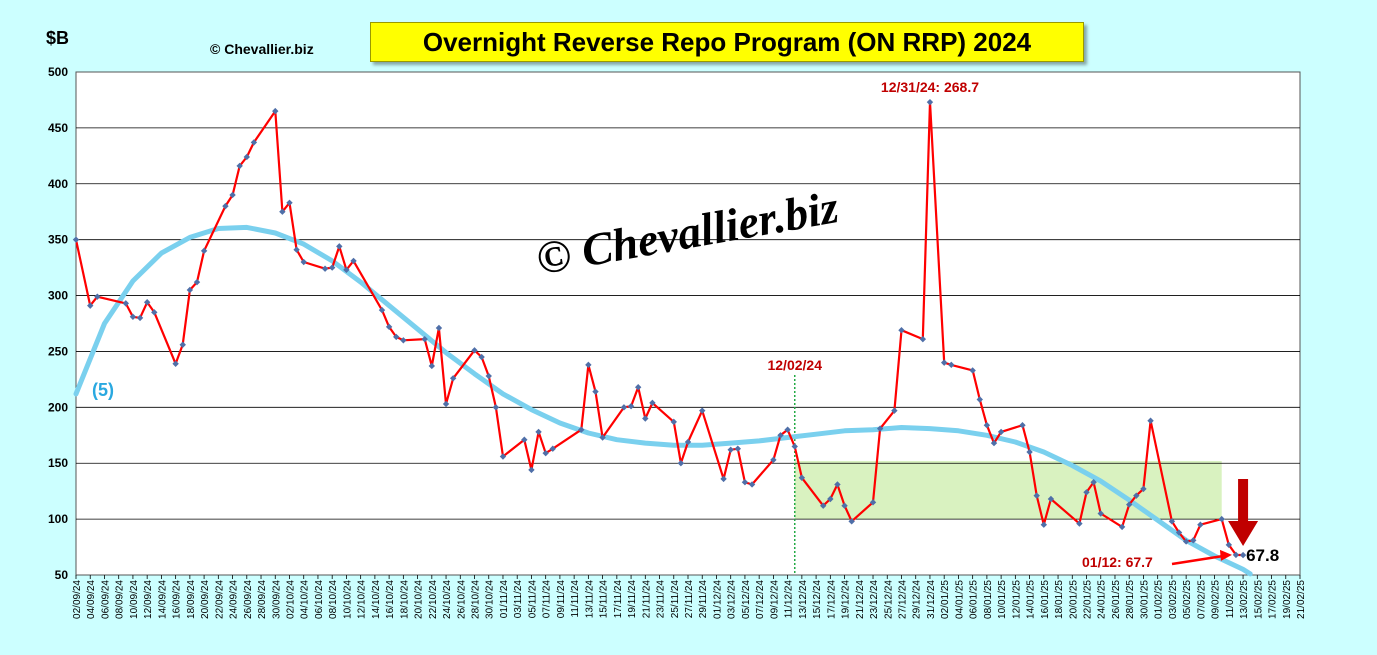 Image resolution: width=1377 pixels, height=655 pixels. Describe the element at coordinates (390, 599) in the screenshot. I see `x-tick-label: 16/10/24` at that location.